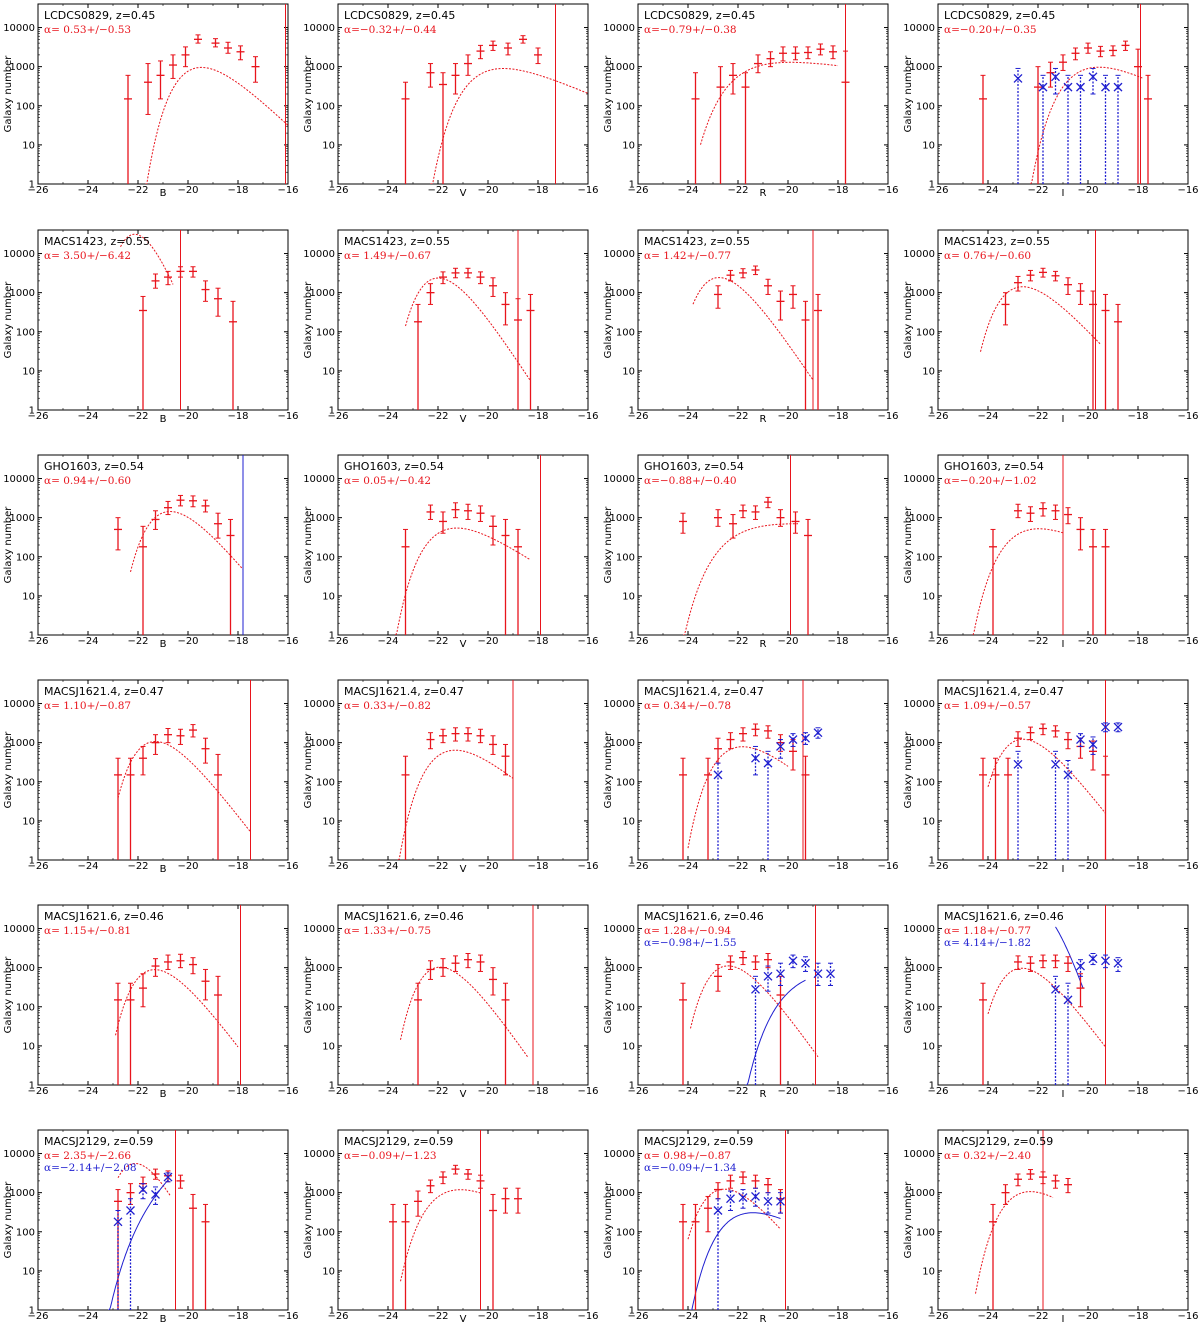  I want to click on x-axis-label: B, so click(163, 1319).